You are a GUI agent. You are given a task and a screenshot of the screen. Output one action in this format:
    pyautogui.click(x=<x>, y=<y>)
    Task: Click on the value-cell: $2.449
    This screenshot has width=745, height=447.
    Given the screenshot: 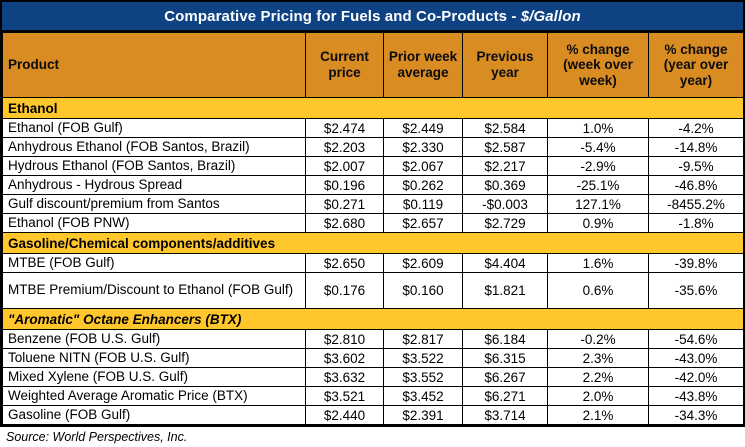 What is the action you would take?
    pyautogui.click(x=423, y=128)
    